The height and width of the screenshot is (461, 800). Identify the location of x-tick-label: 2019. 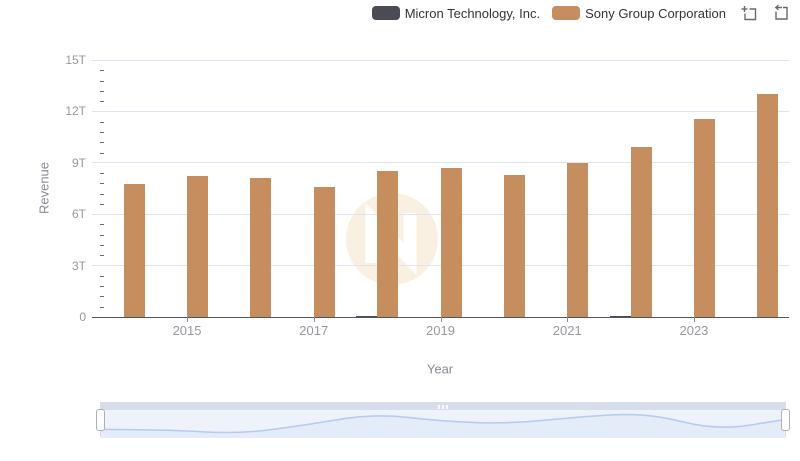
(440, 330).